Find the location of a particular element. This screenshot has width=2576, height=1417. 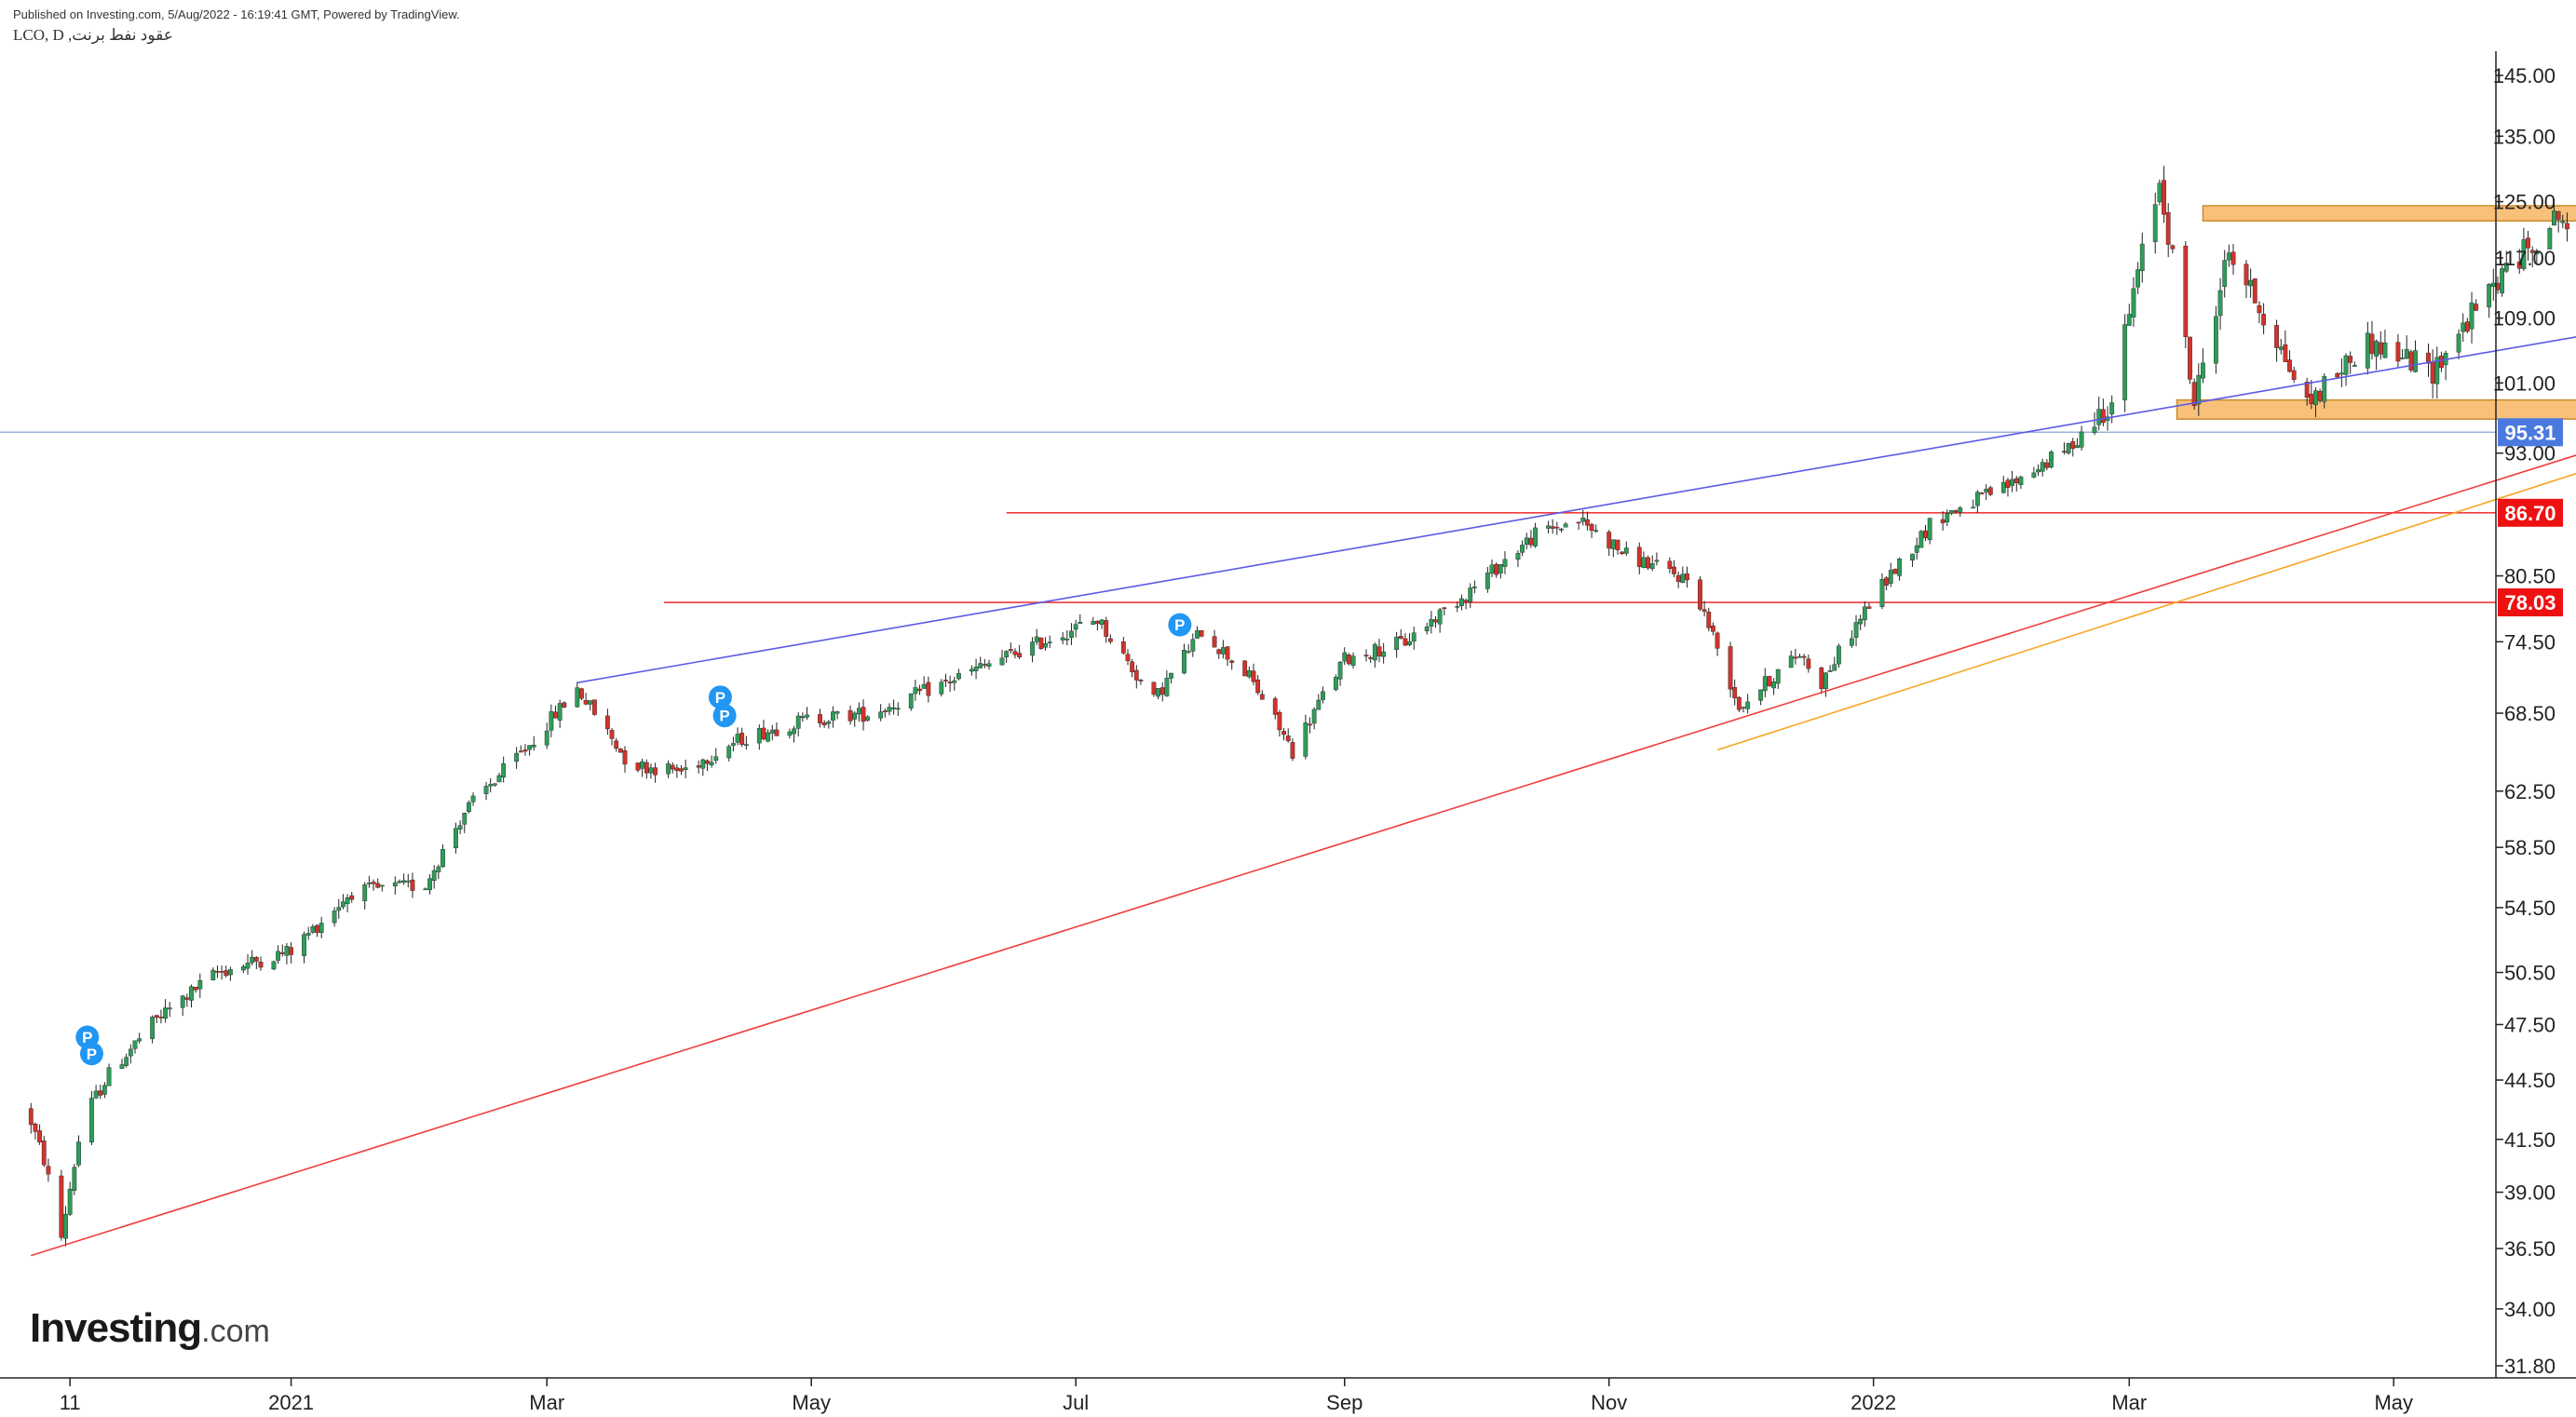

p-marker-label: P is located at coordinates (1179, 625).